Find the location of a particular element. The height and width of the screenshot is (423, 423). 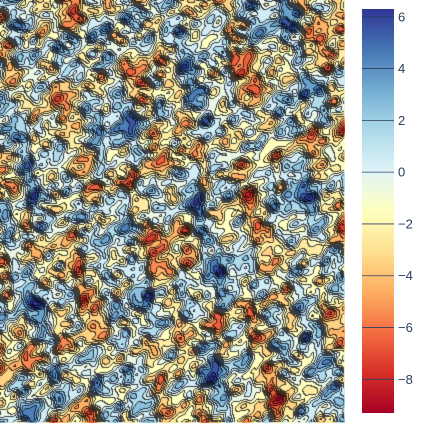

colorbar-svg: 6 4 2 0 −2 −4 −6 −8 is located at coordinates (387, 211).